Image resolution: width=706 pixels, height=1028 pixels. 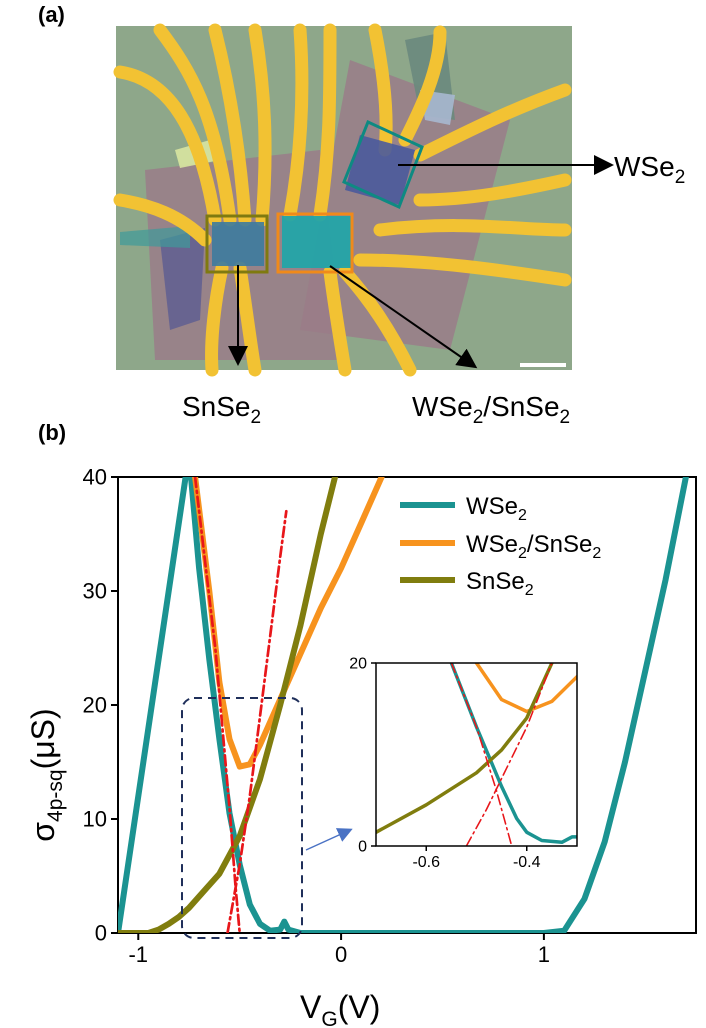 I want to click on wse2-annotation: WSe2, so click(x=649, y=169).